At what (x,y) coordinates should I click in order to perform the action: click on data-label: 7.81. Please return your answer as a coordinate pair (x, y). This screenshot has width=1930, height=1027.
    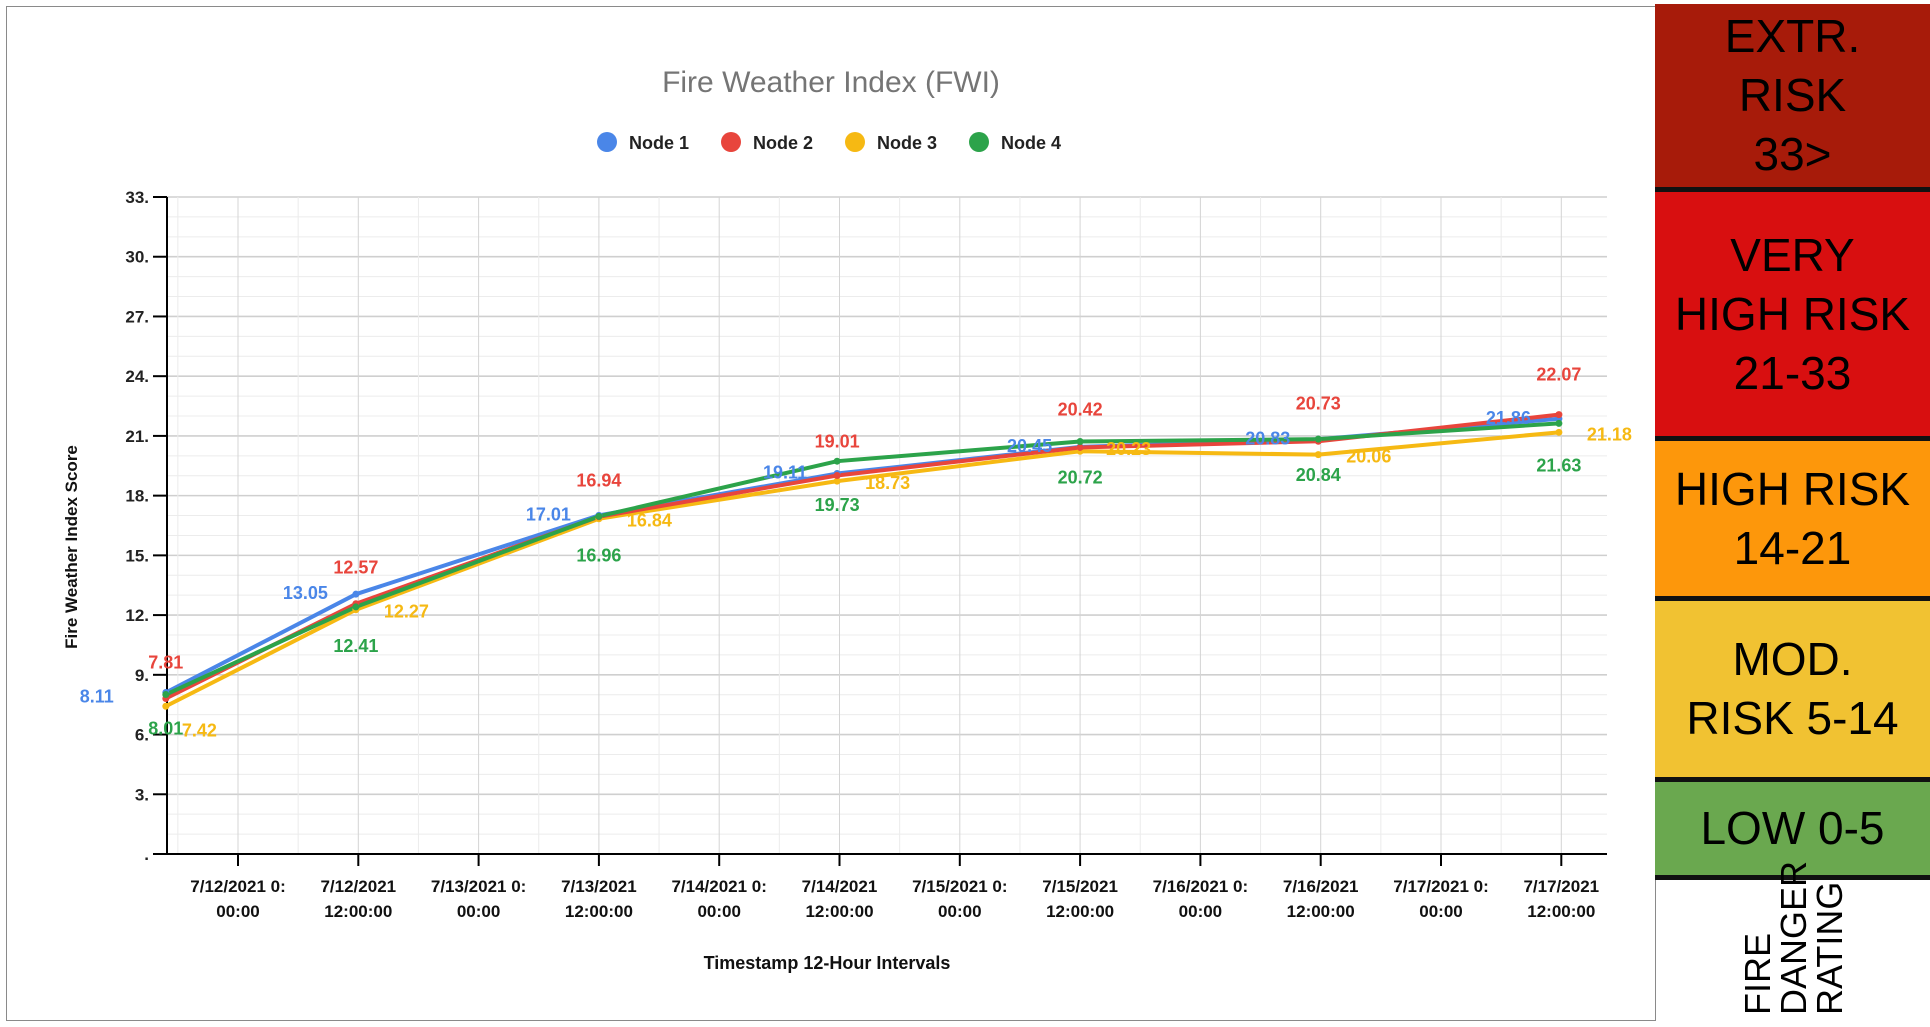
    Looking at the image, I should click on (165, 663).